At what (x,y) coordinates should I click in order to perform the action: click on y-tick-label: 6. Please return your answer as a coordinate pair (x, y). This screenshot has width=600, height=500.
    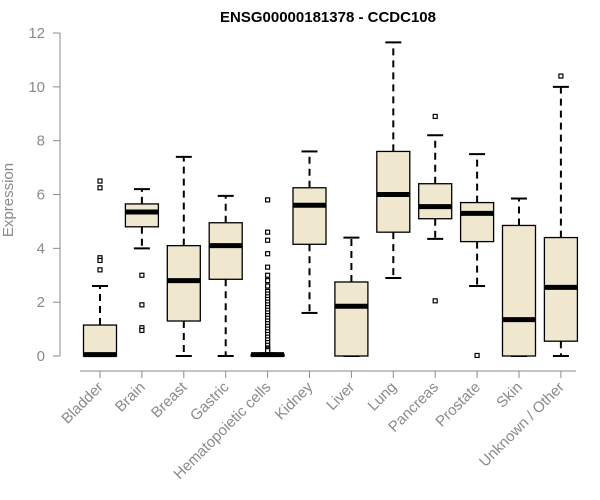
    Looking at the image, I should click on (41, 195).